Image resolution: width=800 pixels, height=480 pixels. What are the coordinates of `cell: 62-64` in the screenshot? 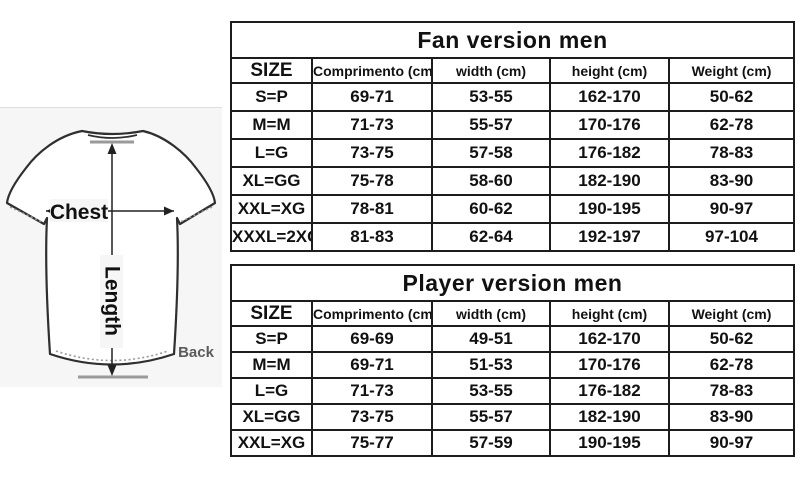 It's located at (491, 237).